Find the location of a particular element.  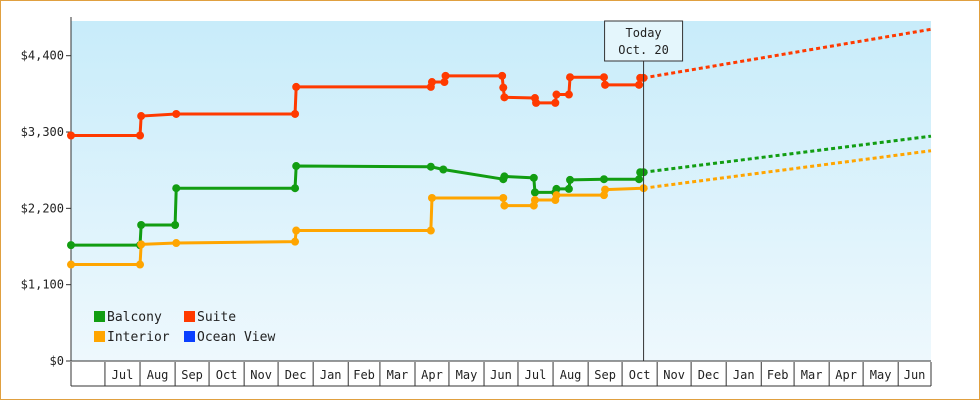

today-marker-label: Today is located at coordinates (644, 33).